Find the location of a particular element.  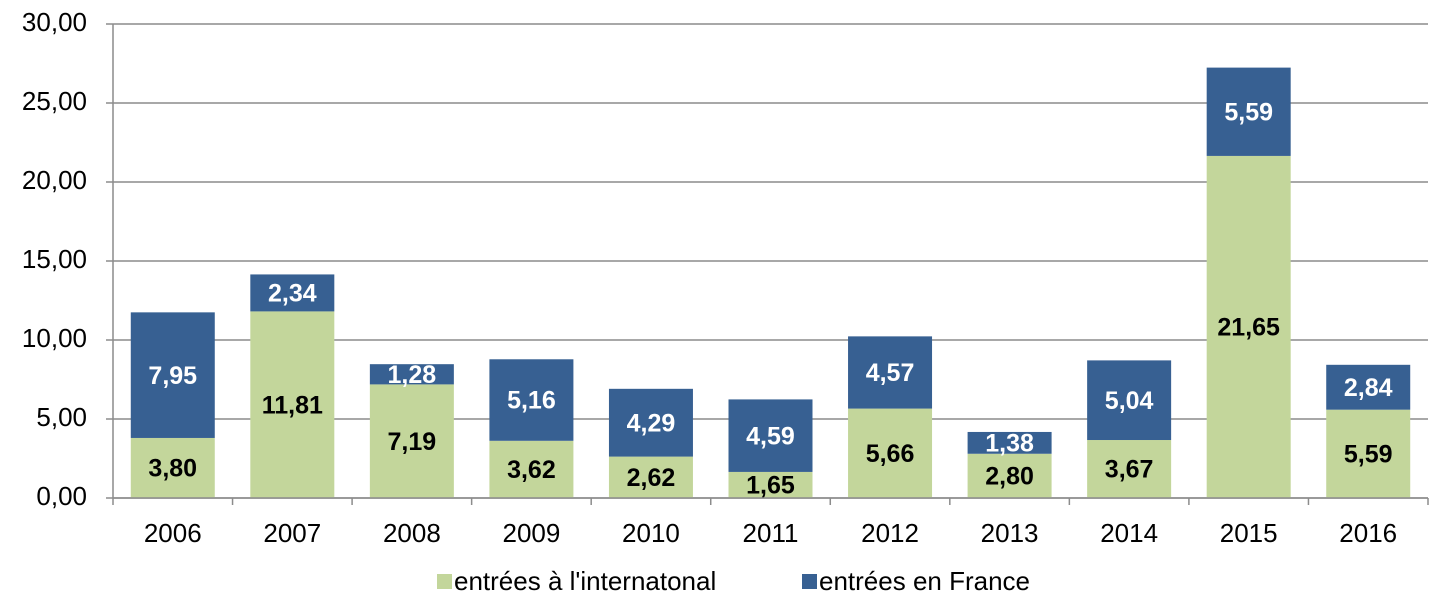

x-tick-label: 2009 is located at coordinates (531, 533).